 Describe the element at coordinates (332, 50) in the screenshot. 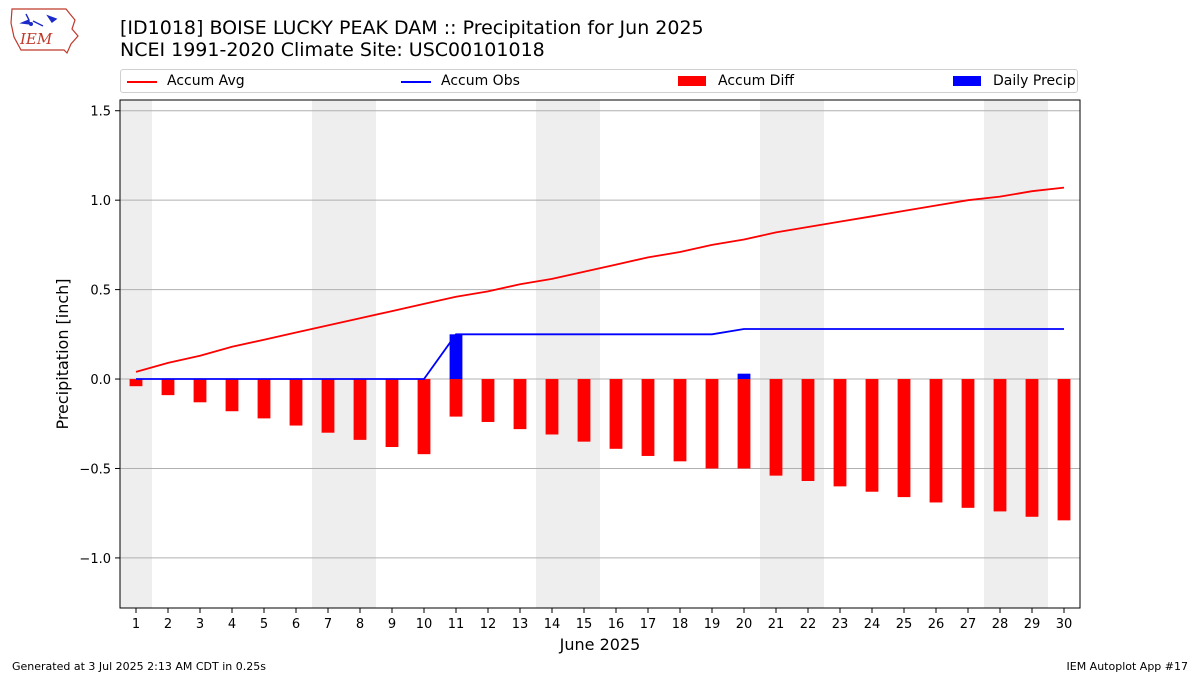

I see `chart-subtitle: NCEI 1991-2020 Climate Site: USC00101018` at that location.